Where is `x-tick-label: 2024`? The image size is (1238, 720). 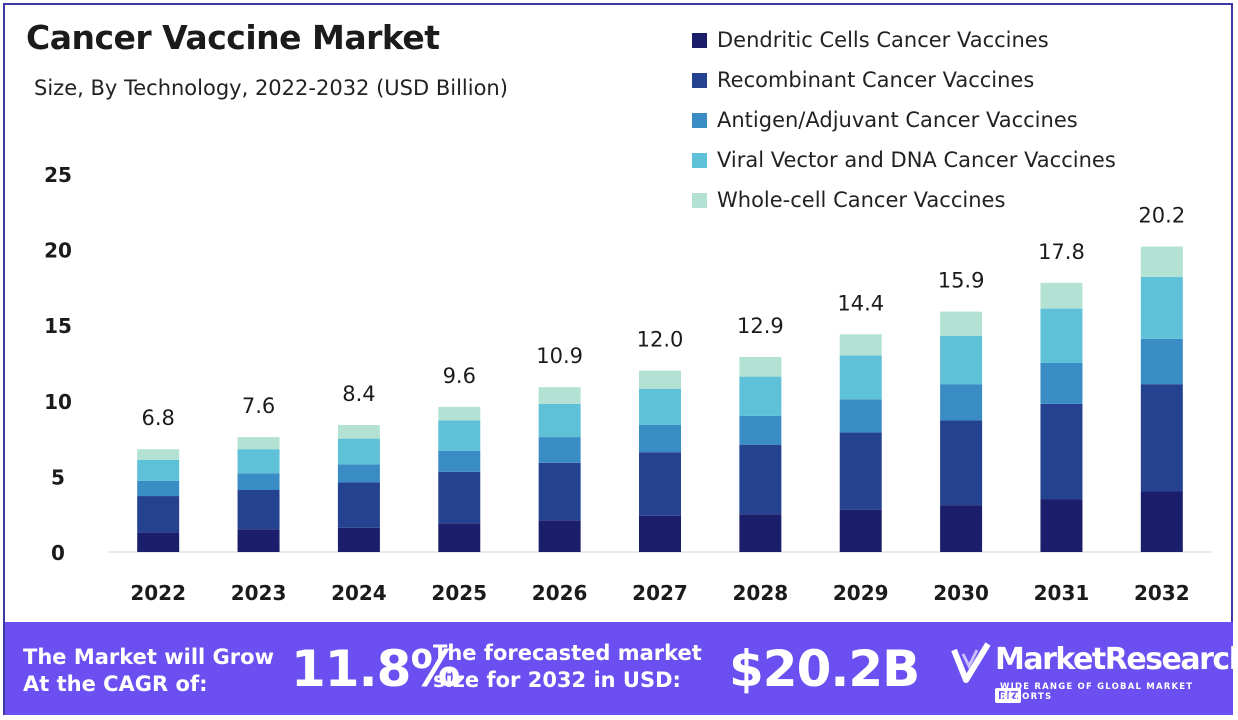
x-tick-label: 2024 is located at coordinates (359, 593).